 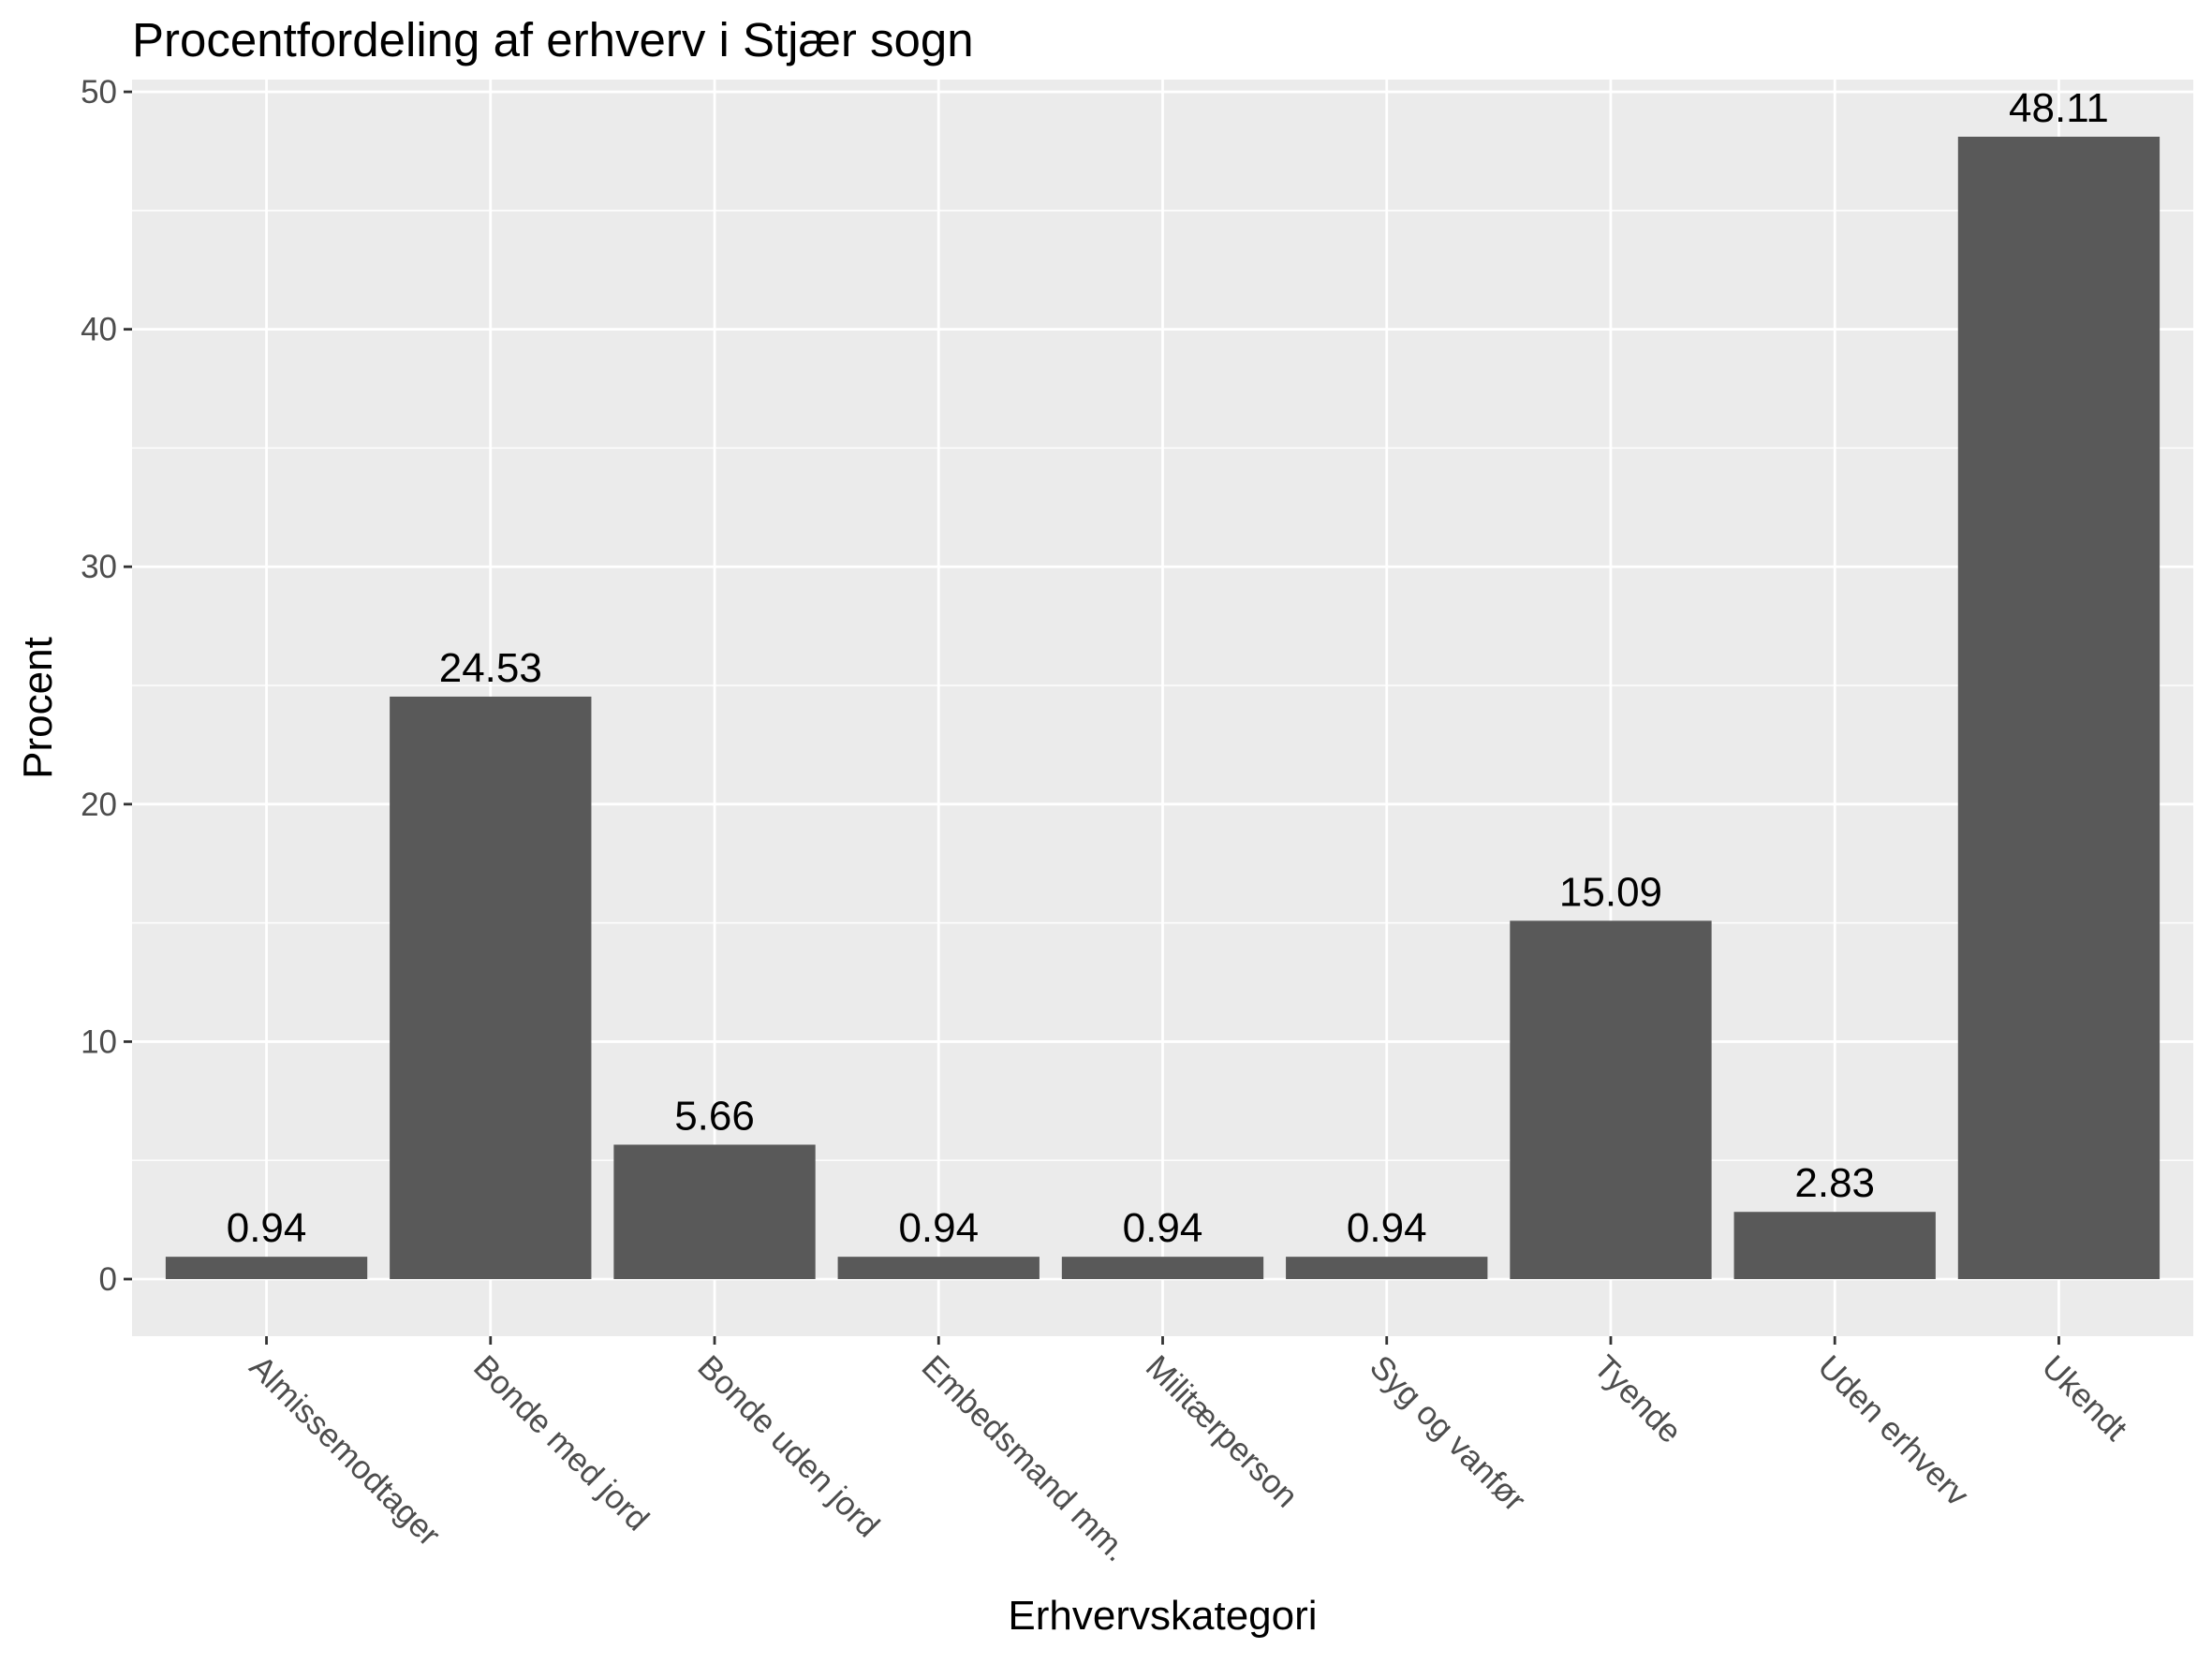 What do you see at coordinates (99, 805) in the screenshot?
I see `y-tick-label: 20` at bounding box center [99, 805].